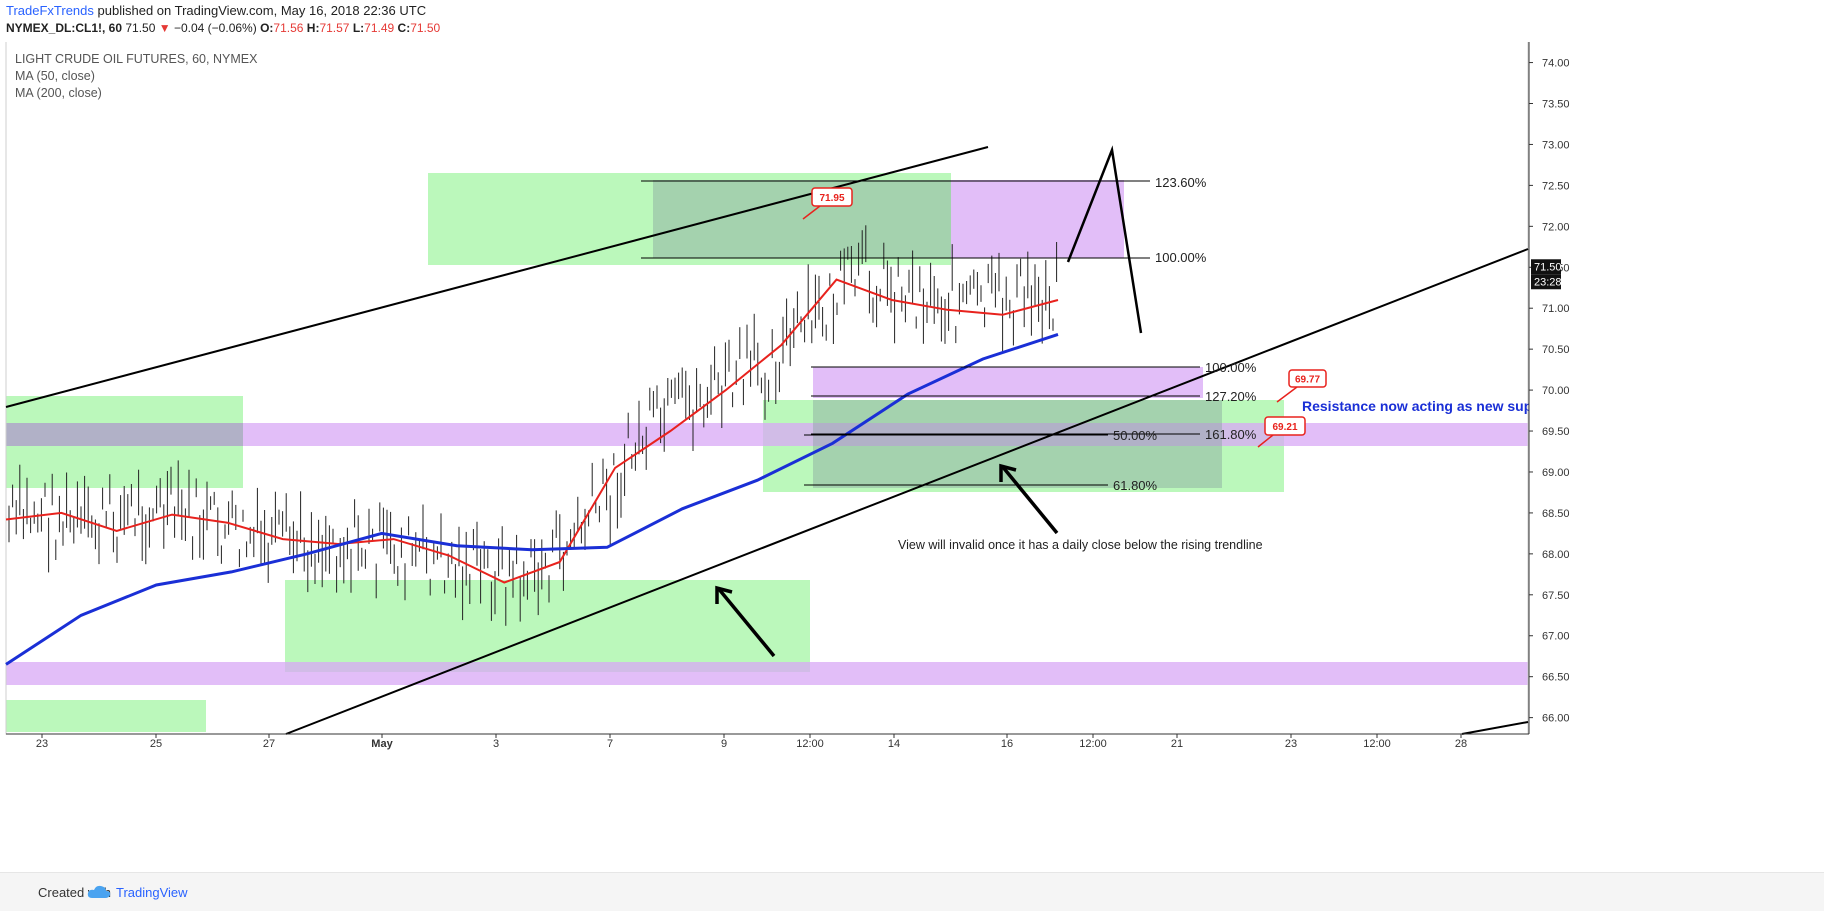 The width and height of the screenshot is (1824, 911). I want to click on price-tick-label: 72.50, so click(1556, 186).